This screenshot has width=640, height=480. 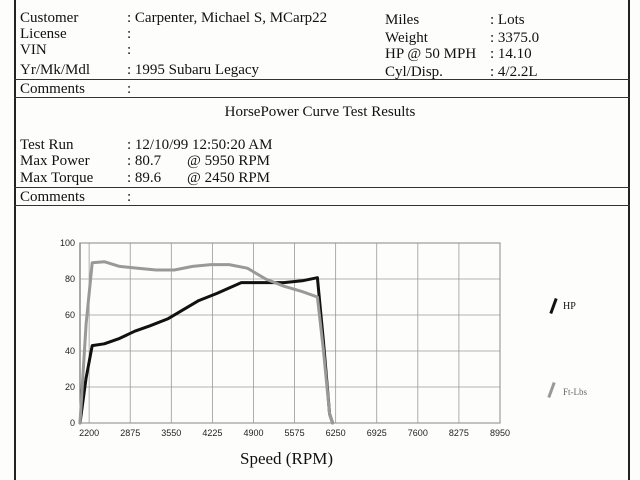 What do you see at coordinates (57, 178) in the screenshot?
I see `maxtorque-label: Max Torque` at bounding box center [57, 178].